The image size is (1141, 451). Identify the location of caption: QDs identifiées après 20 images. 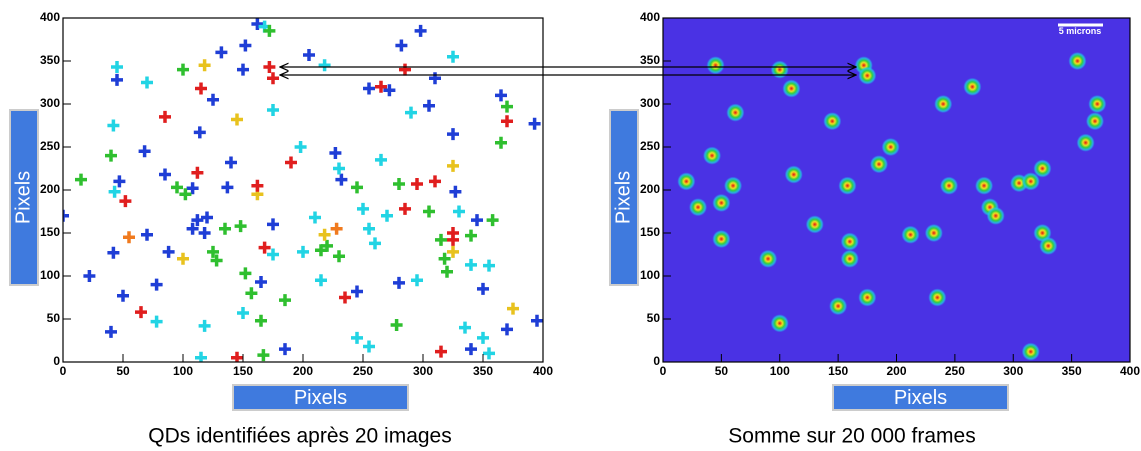
(300, 436).